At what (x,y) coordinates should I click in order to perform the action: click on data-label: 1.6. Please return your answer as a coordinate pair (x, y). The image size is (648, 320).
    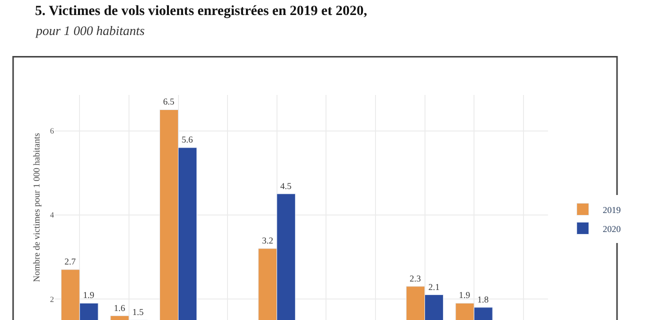
    Looking at the image, I should click on (120, 307).